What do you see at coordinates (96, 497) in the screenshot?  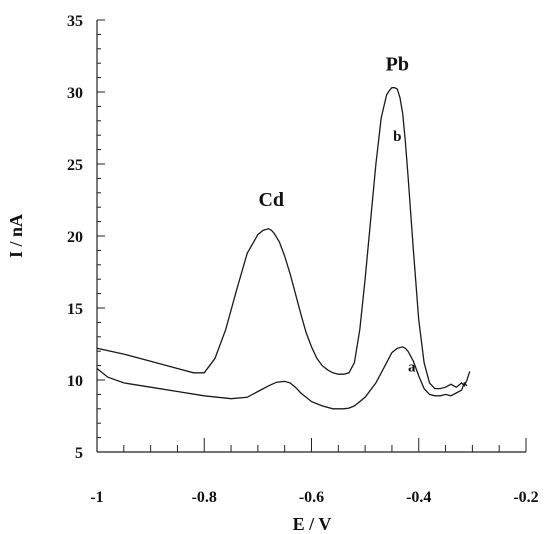 I see `x-tick-label: -1` at bounding box center [96, 497].